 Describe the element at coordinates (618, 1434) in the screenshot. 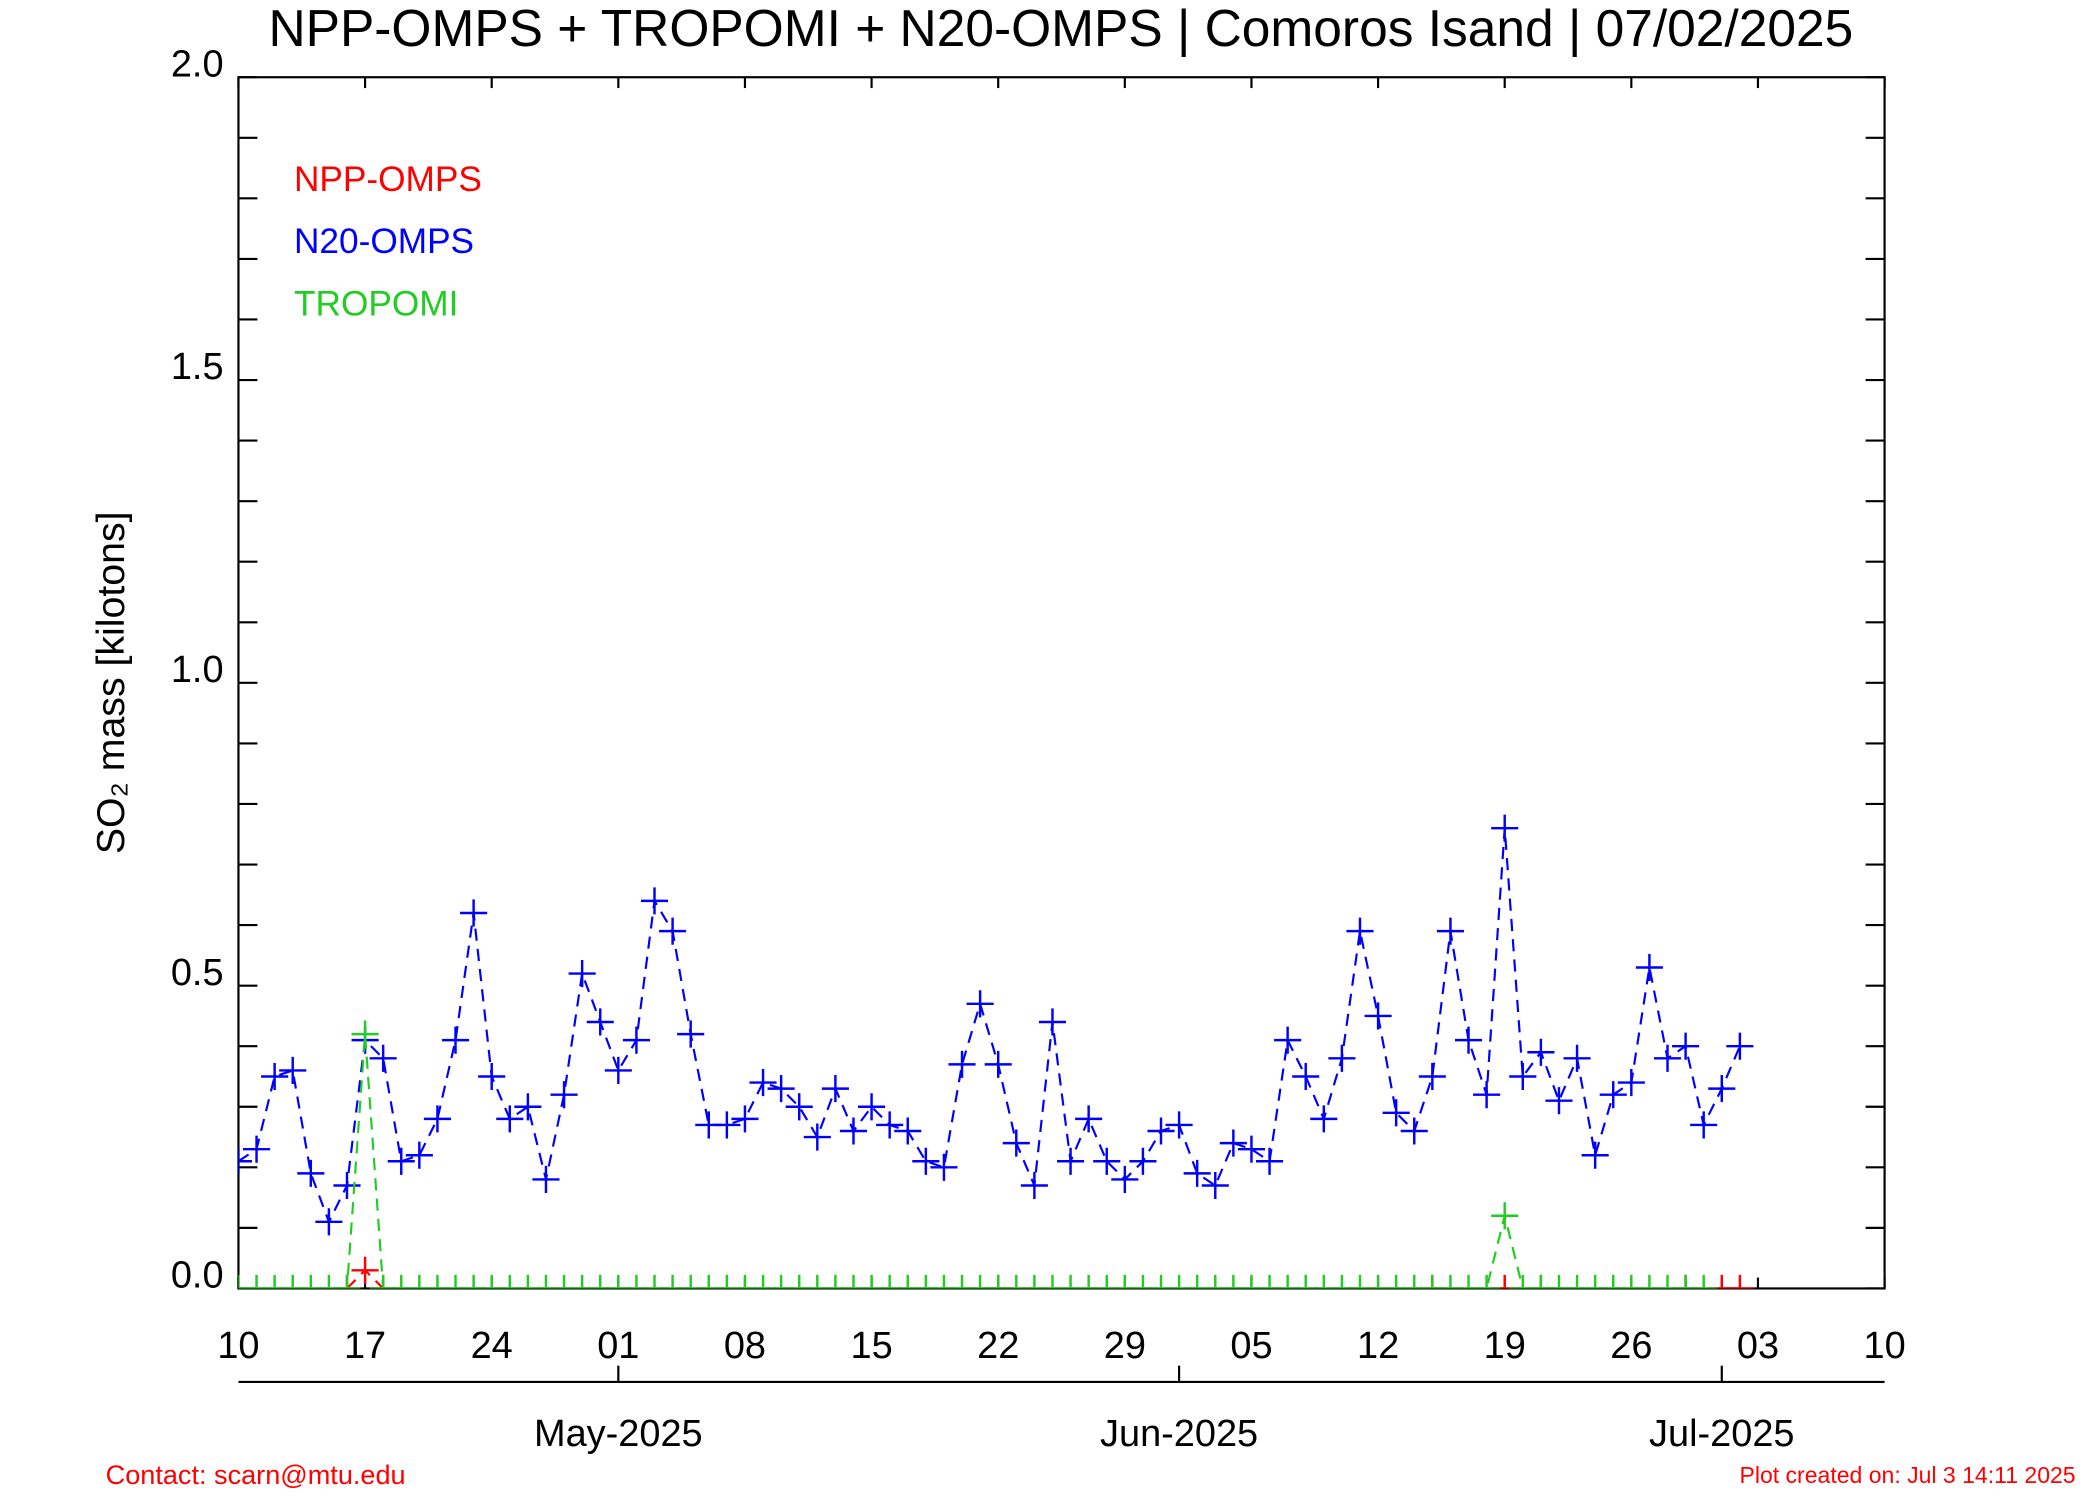

I see `month-label: May-2025` at that location.